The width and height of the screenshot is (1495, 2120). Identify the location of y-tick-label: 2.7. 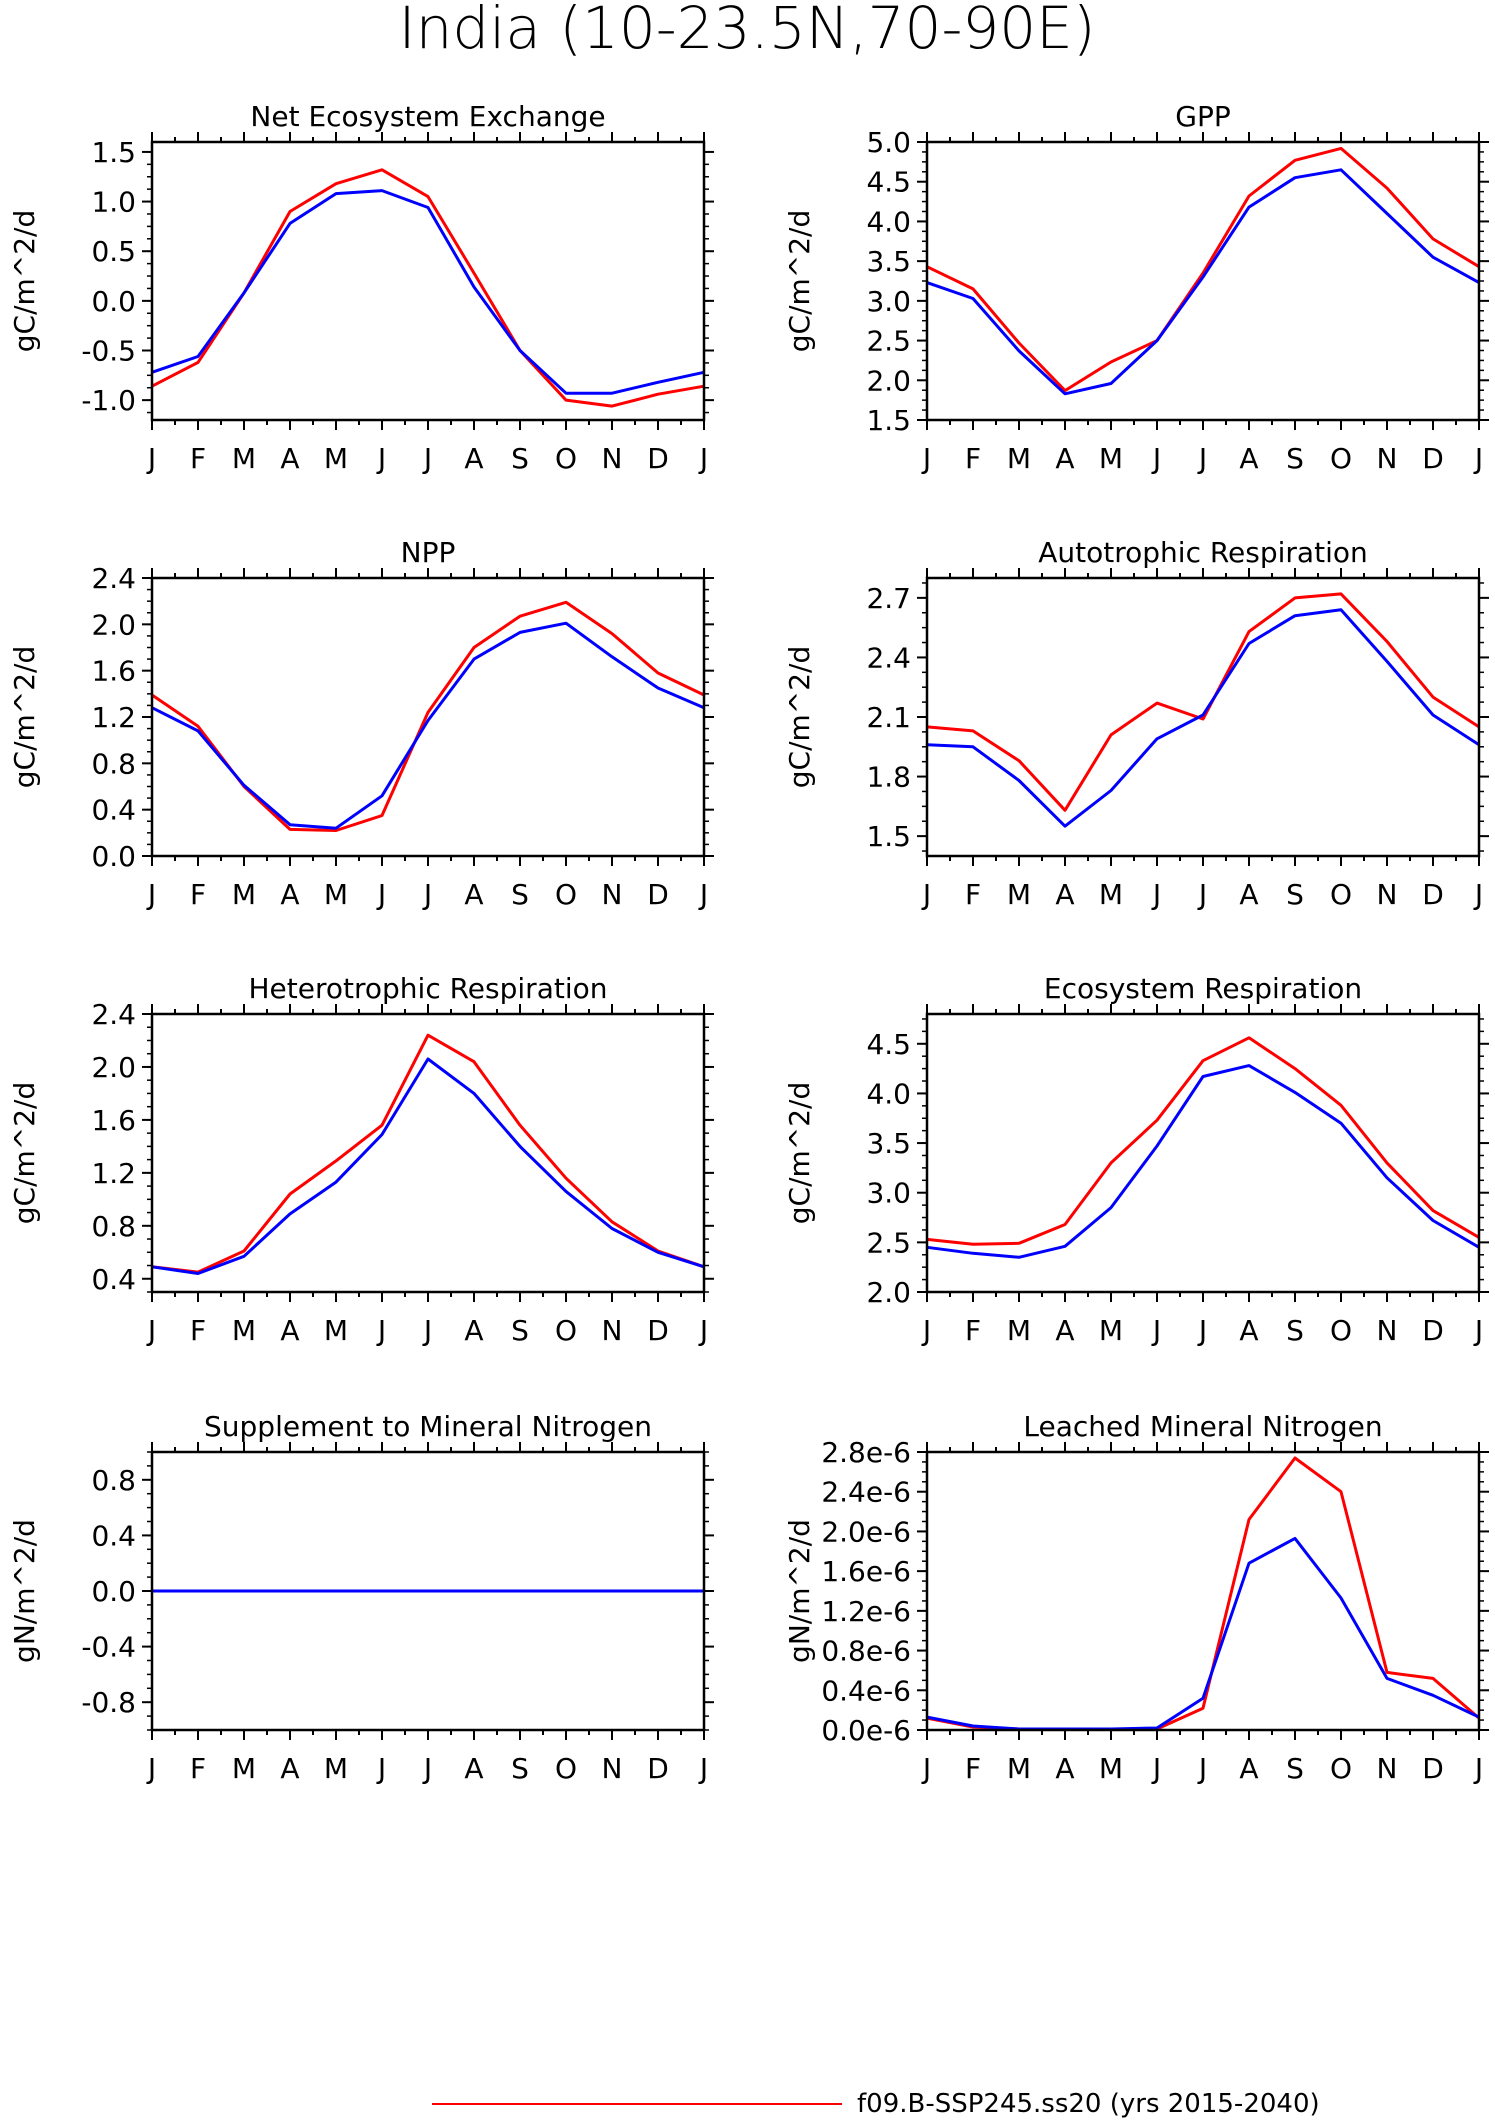
(888, 598).